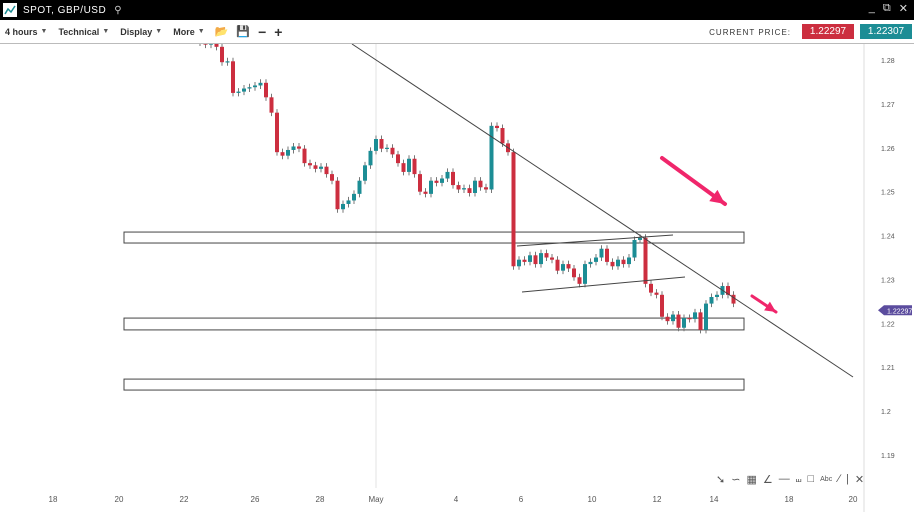 The width and height of the screenshot is (914, 512). What do you see at coordinates (886, 31) in the screenshot?
I see `buy-price-button: 1.22307` at bounding box center [886, 31].